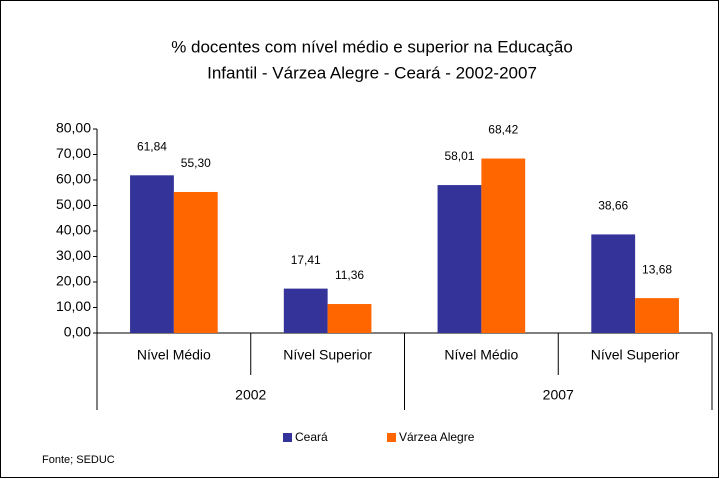  What do you see at coordinates (73, 255) in the screenshot?
I see `y-tick-label: 30,00` at bounding box center [73, 255].